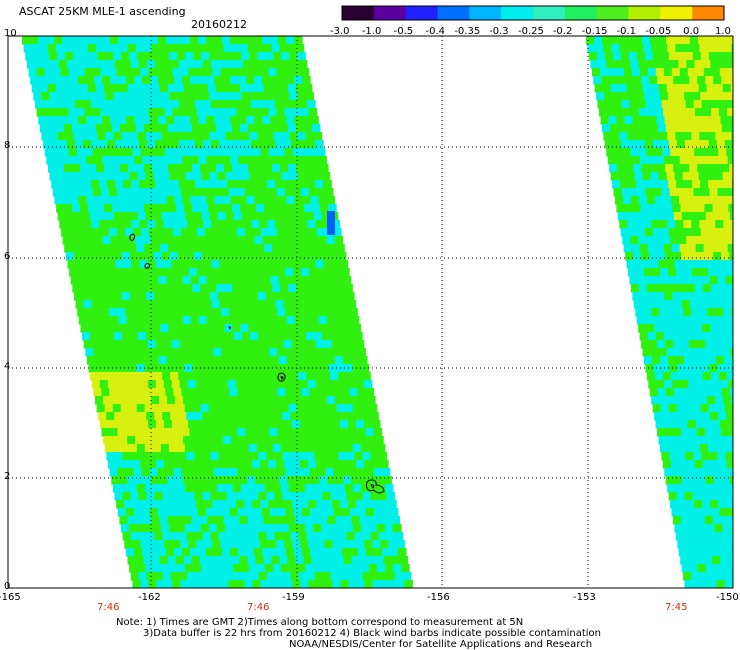 The image size is (740, 650). What do you see at coordinates (331, 231) in the screenshot?
I see `swath-anomaly-cell` at bounding box center [331, 231].